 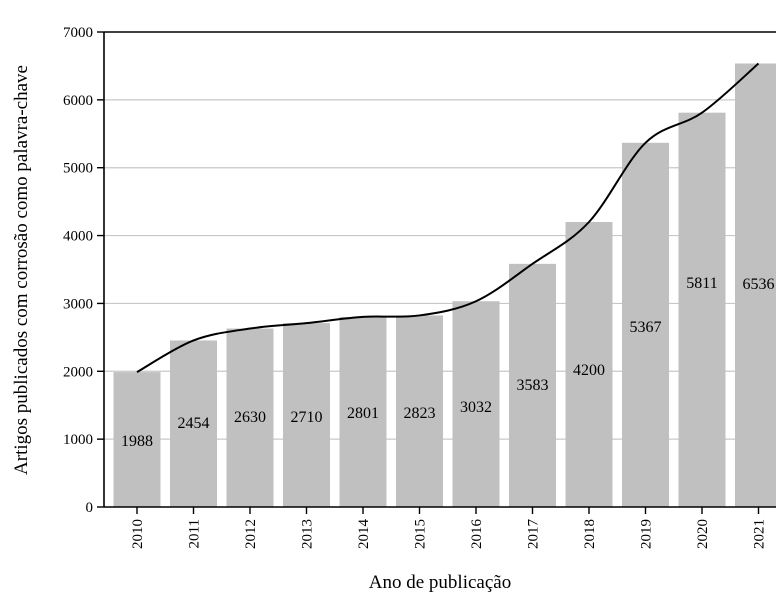 I want to click on data-label-2012: 2630, so click(x=250, y=417).